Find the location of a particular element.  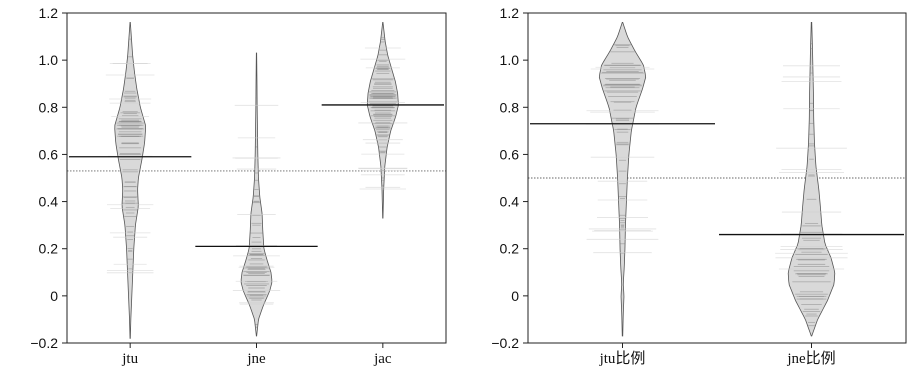

bean-lines-jtu比例 is located at coordinates (622, 149).